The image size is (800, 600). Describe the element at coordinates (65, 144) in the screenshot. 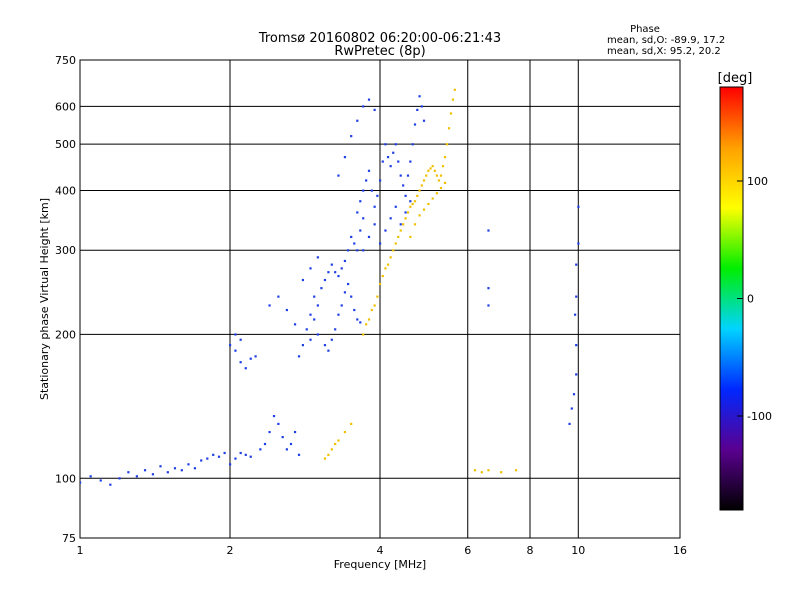

I see `y-tick-label: 500` at that location.